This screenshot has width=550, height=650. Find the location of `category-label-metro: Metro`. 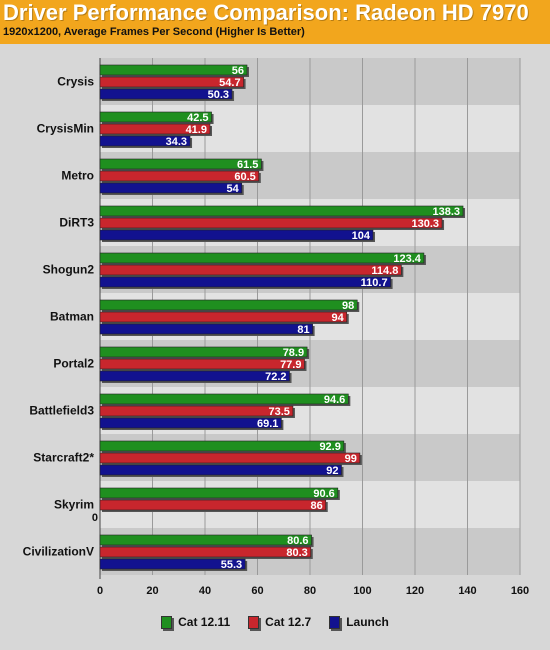

category-label-metro: Metro is located at coordinates (77, 176).